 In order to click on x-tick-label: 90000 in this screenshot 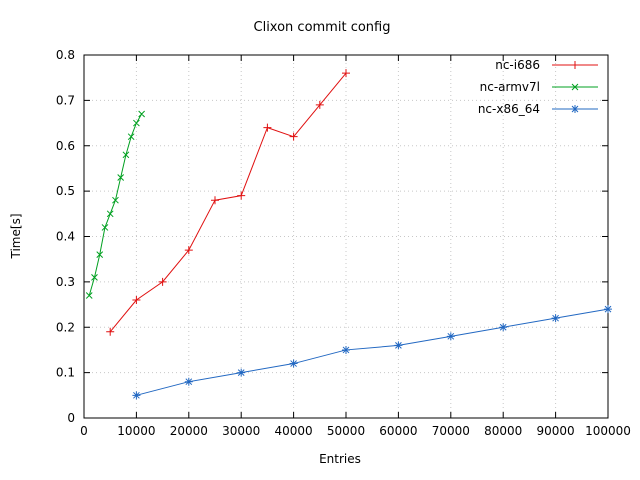, I will do `click(556, 431)`.